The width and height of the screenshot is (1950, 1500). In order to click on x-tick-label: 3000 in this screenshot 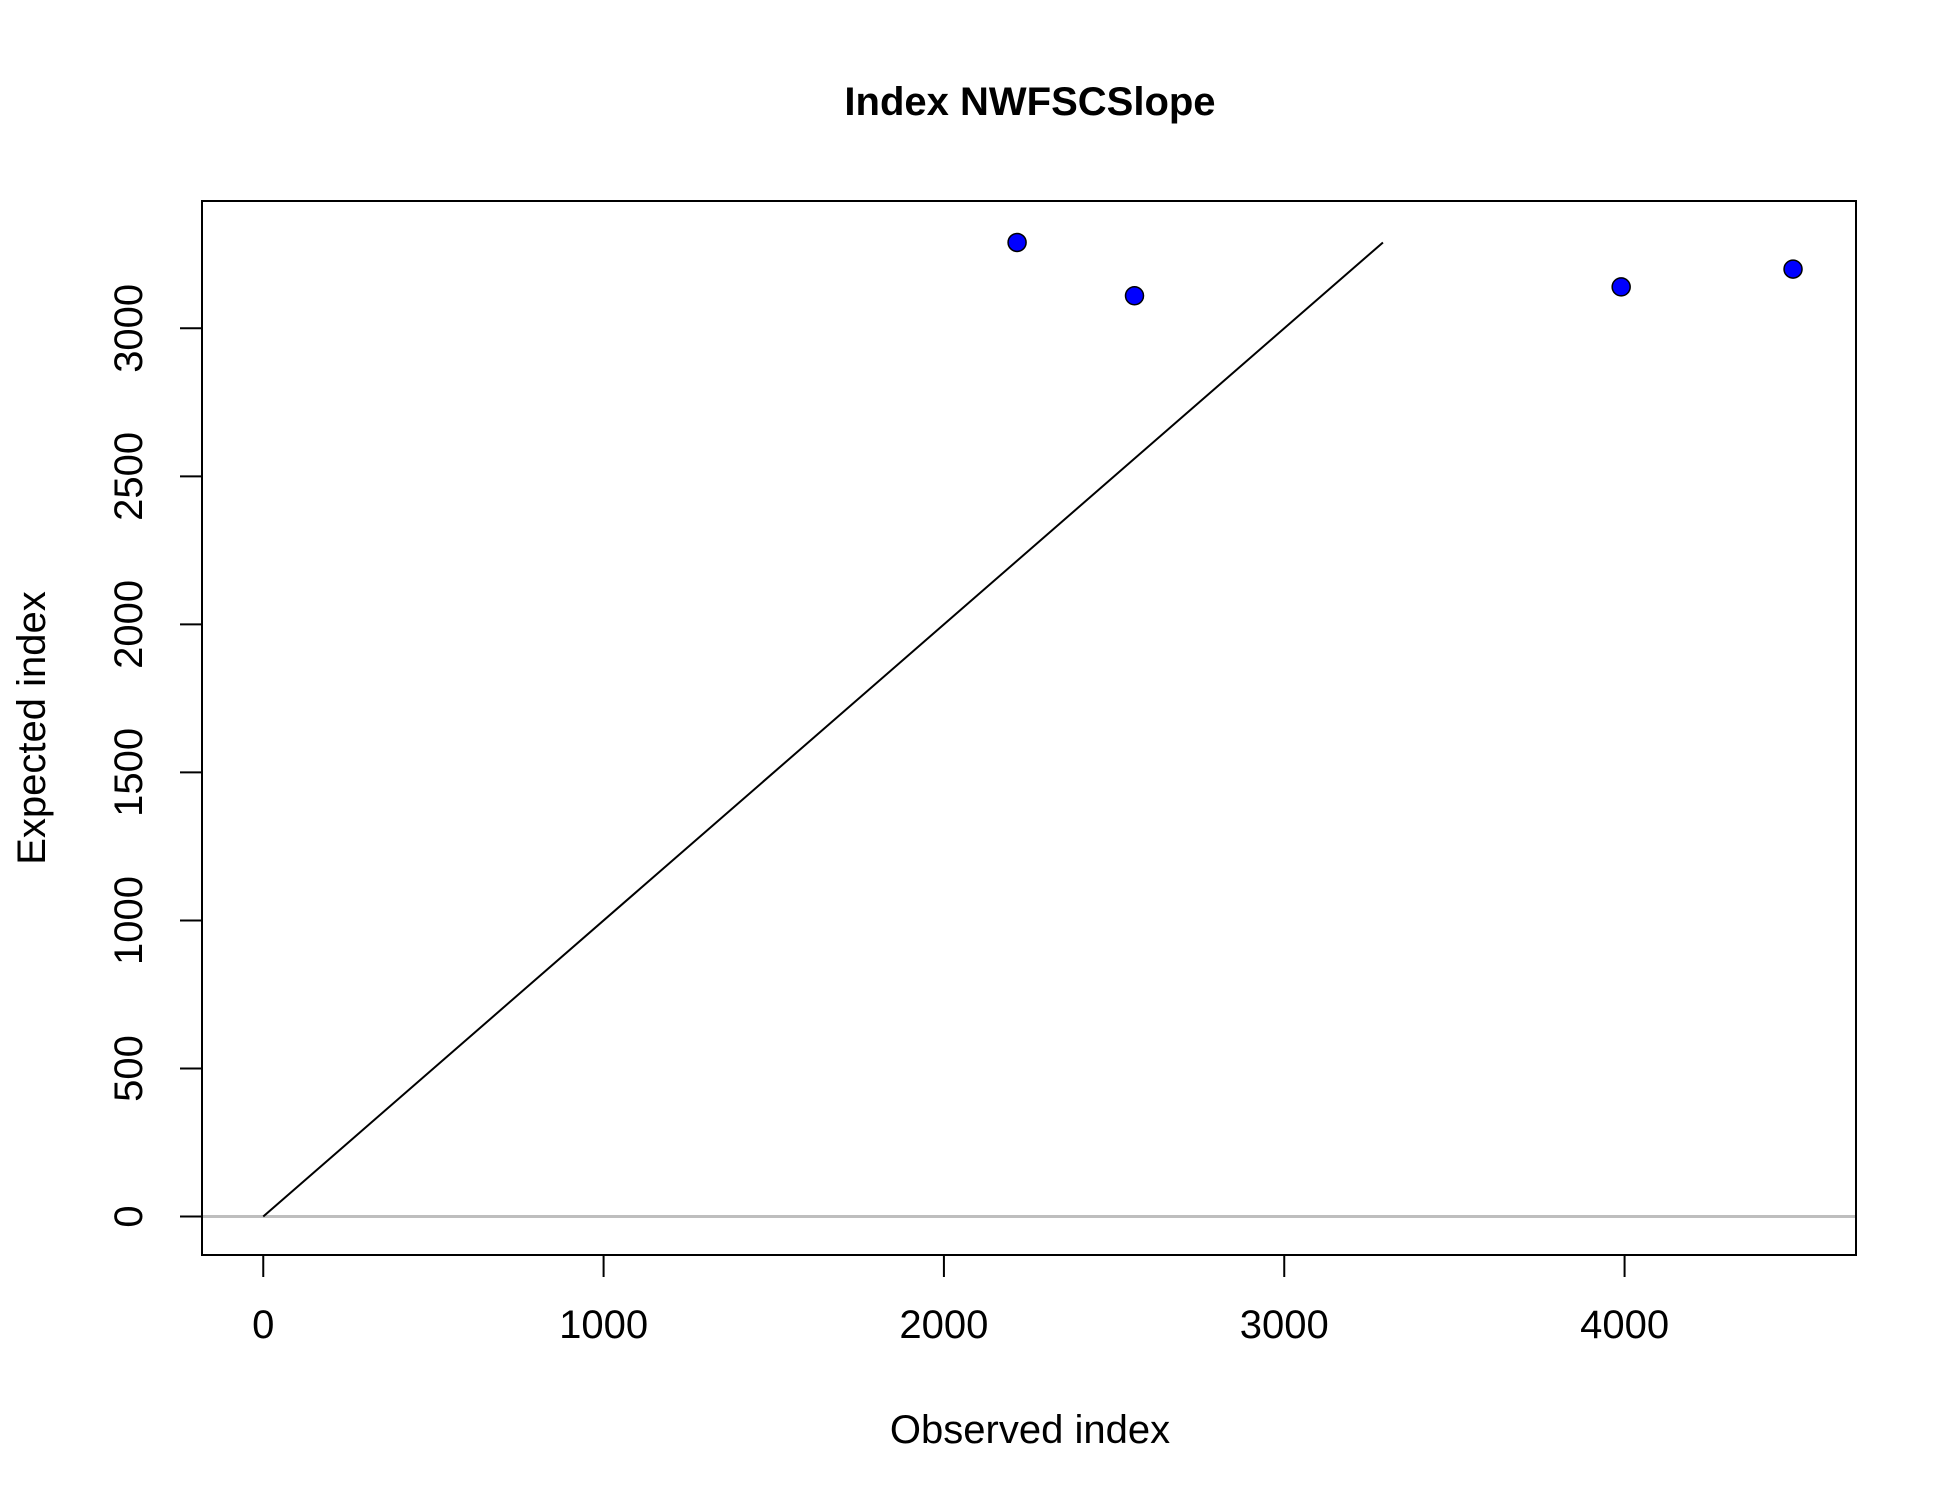, I will do `click(1284, 1325)`.